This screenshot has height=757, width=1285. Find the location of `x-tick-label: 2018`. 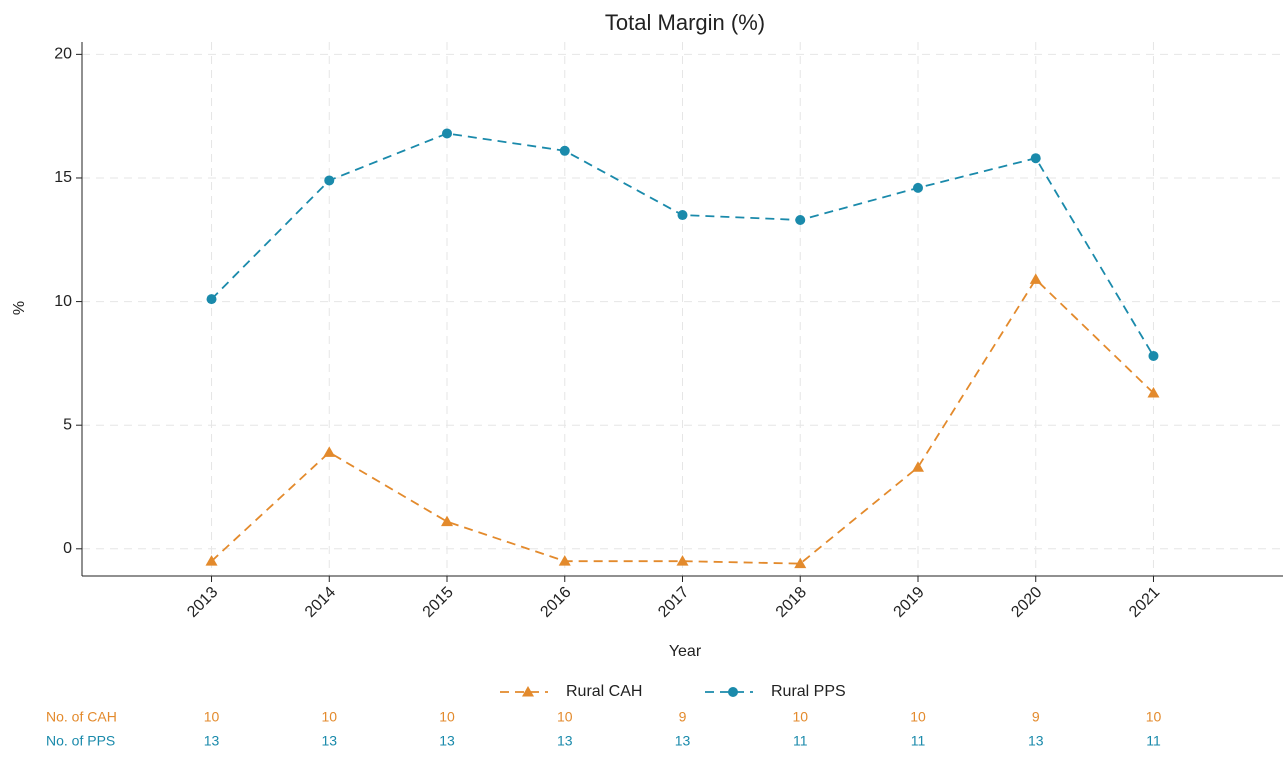

x-tick-label: 2018 is located at coordinates (791, 602).